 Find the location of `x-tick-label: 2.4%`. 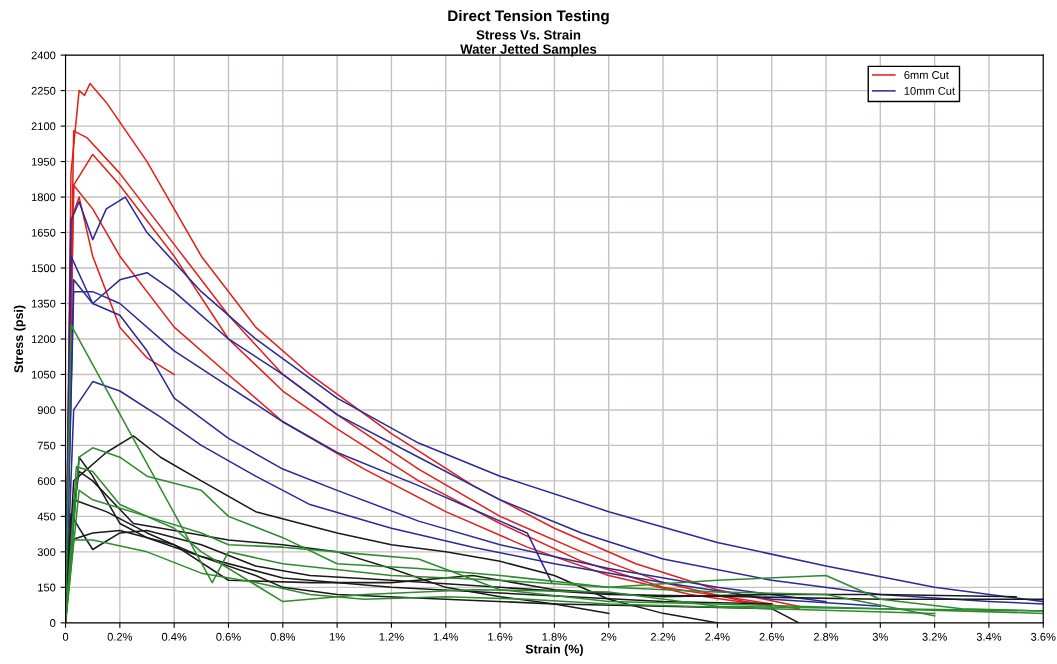

x-tick-label: 2.4% is located at coordinates (717, 636).